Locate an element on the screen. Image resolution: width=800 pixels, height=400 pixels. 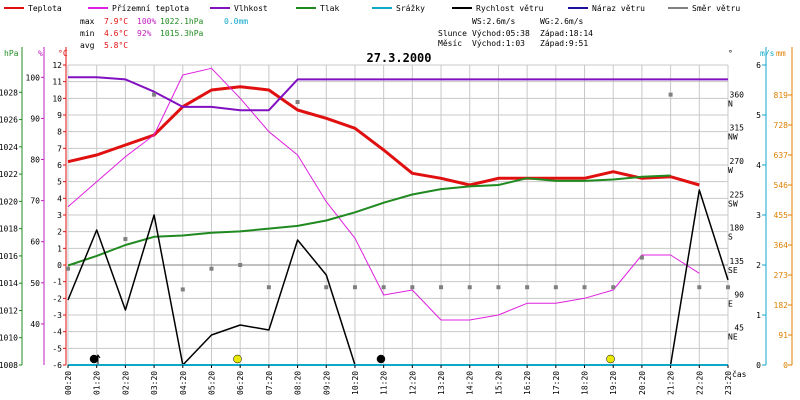
temp_c-tick-label: 0 is located at coordinates (59, 265).